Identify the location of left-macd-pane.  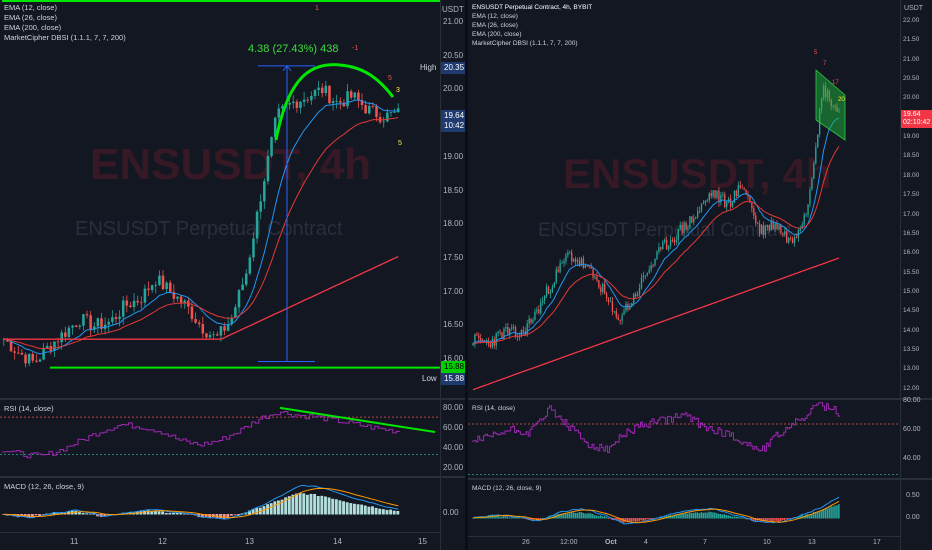
(220, 505).